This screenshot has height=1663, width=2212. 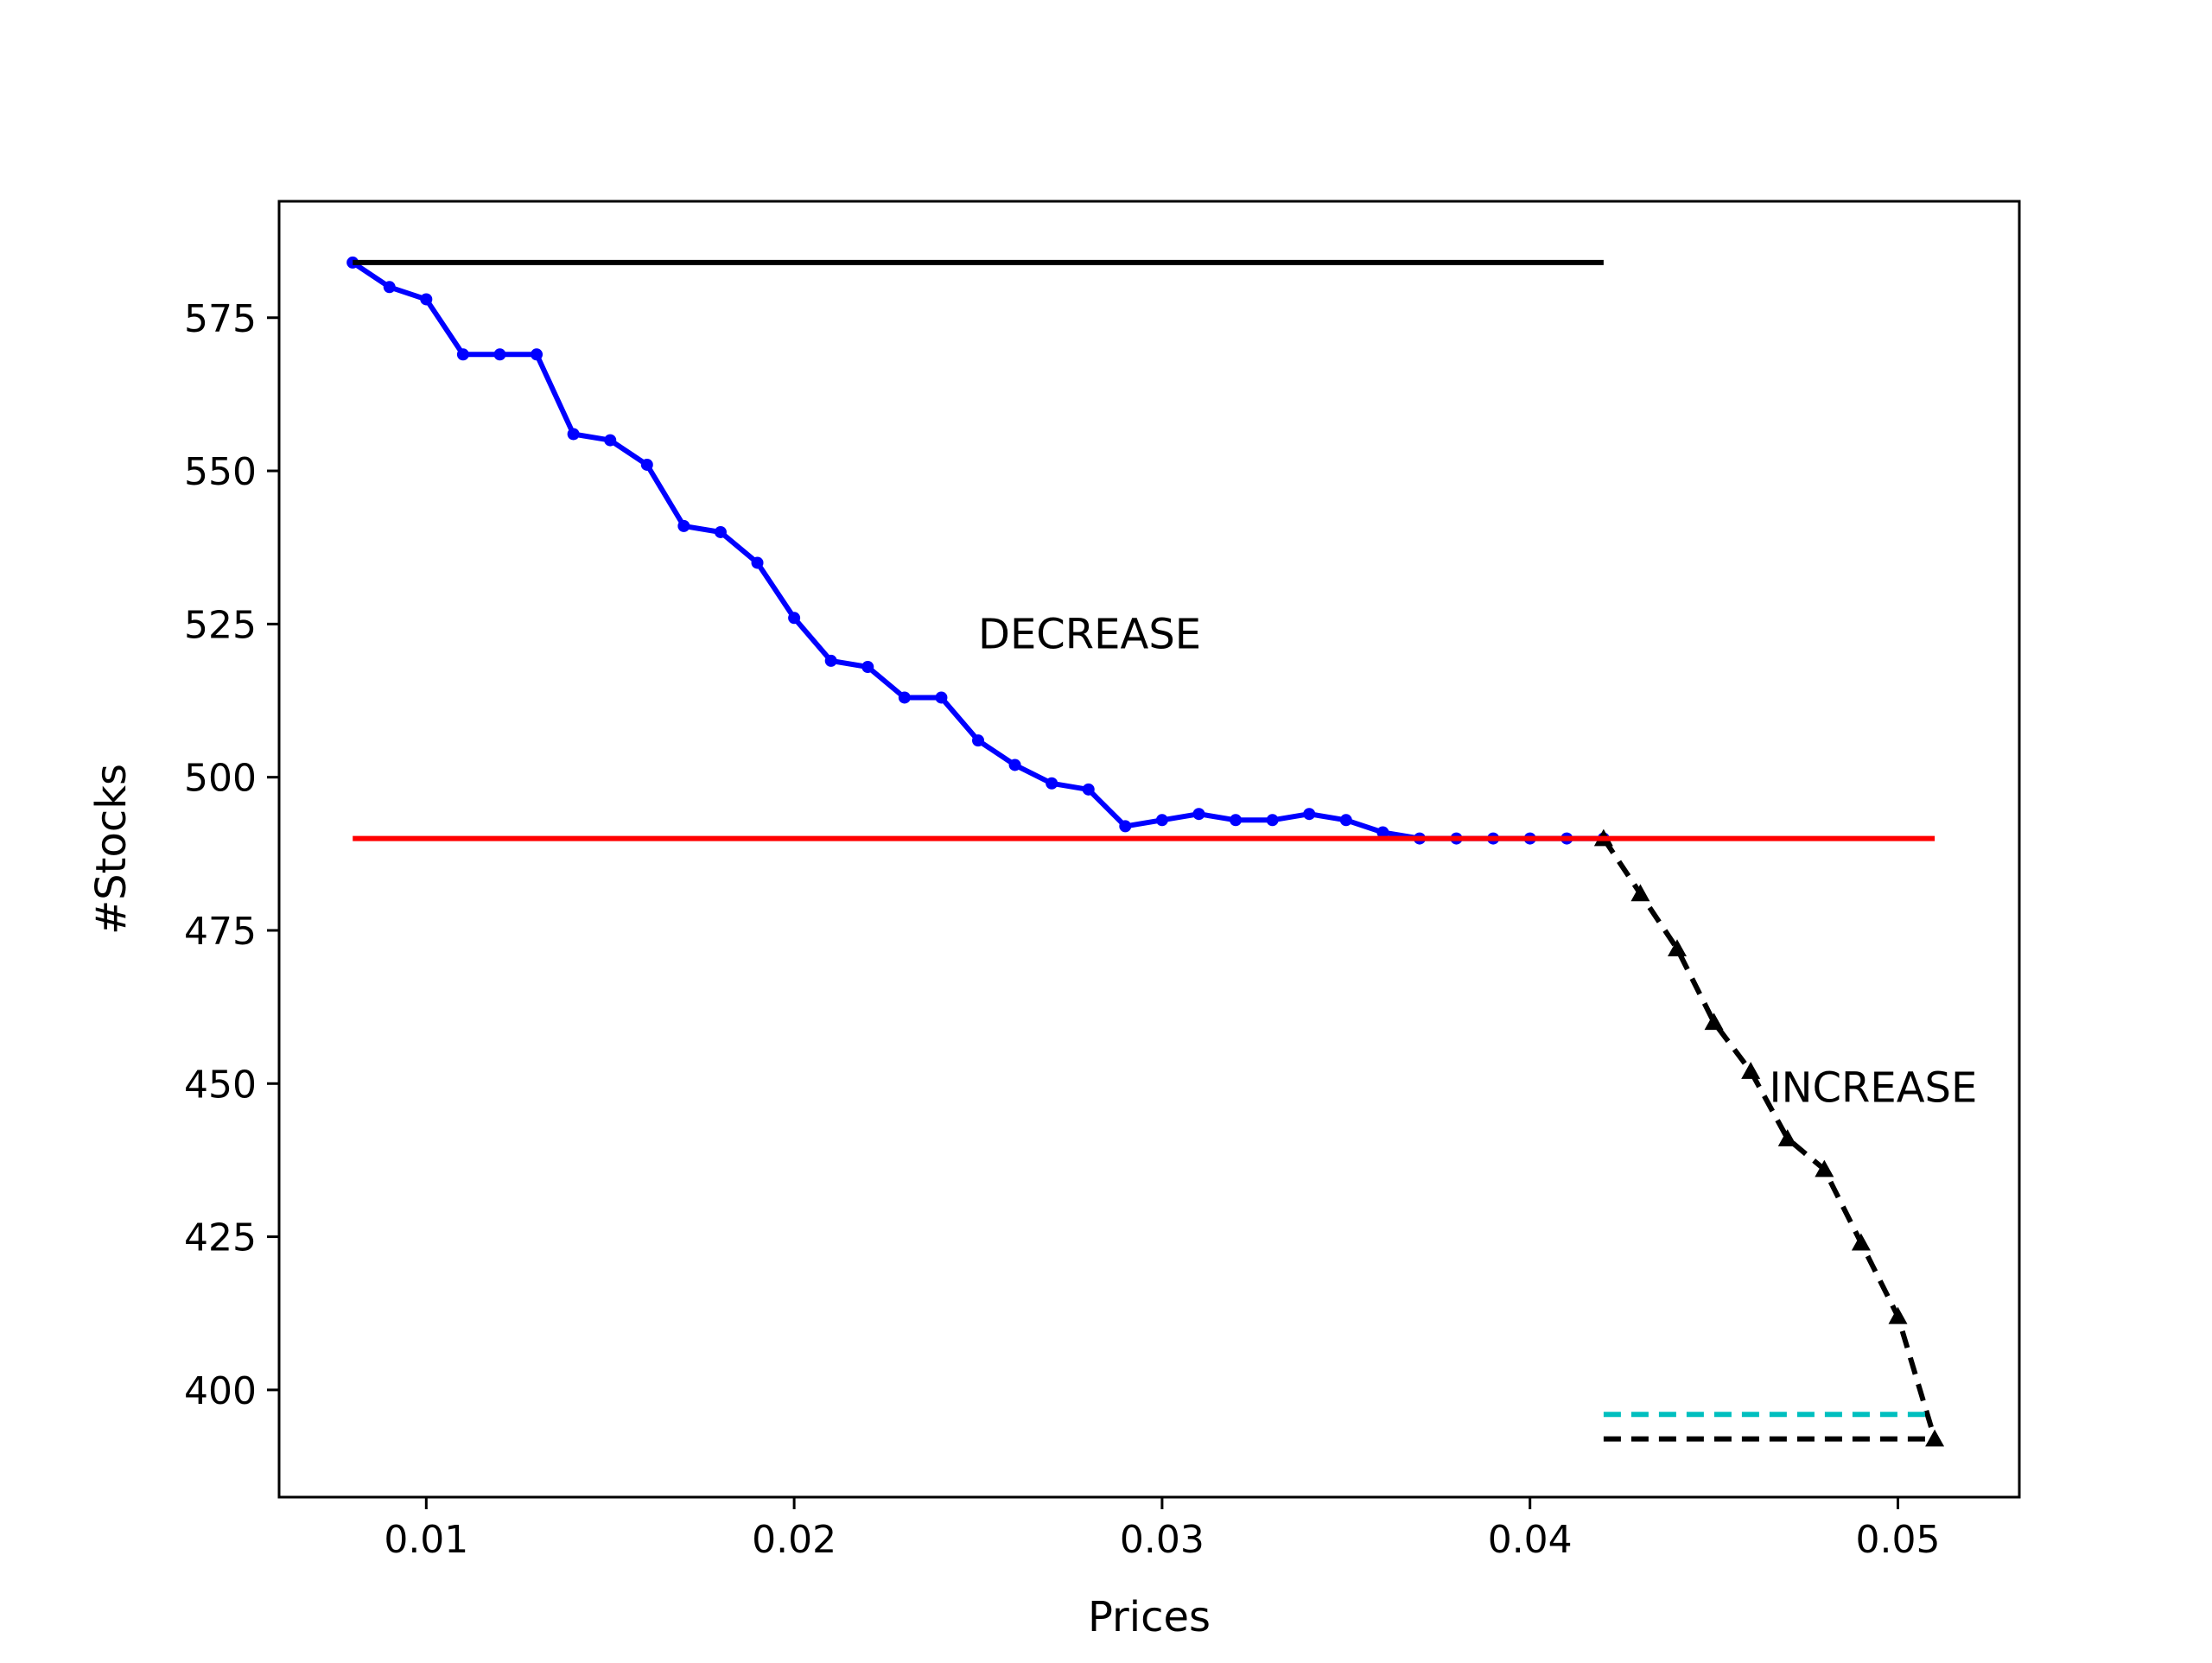 What do you see at coordinates (1089, 635) in the screenshot?
I see `annotation-decrease: DECREASE` at bounding box center [1089, 635].